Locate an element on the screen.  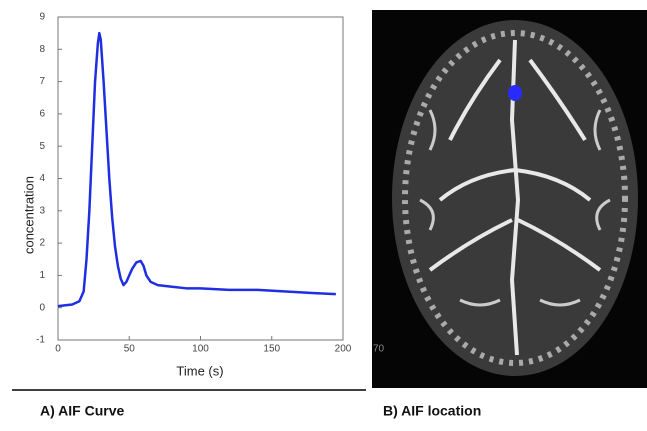
y-tick-label: 2 is located at coordinates (42, 243).